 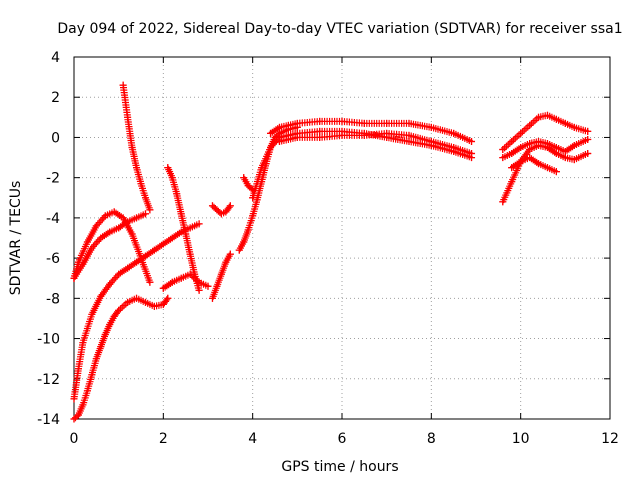 I want to click on y-tick-label: -12, so click(x=48, y=380).